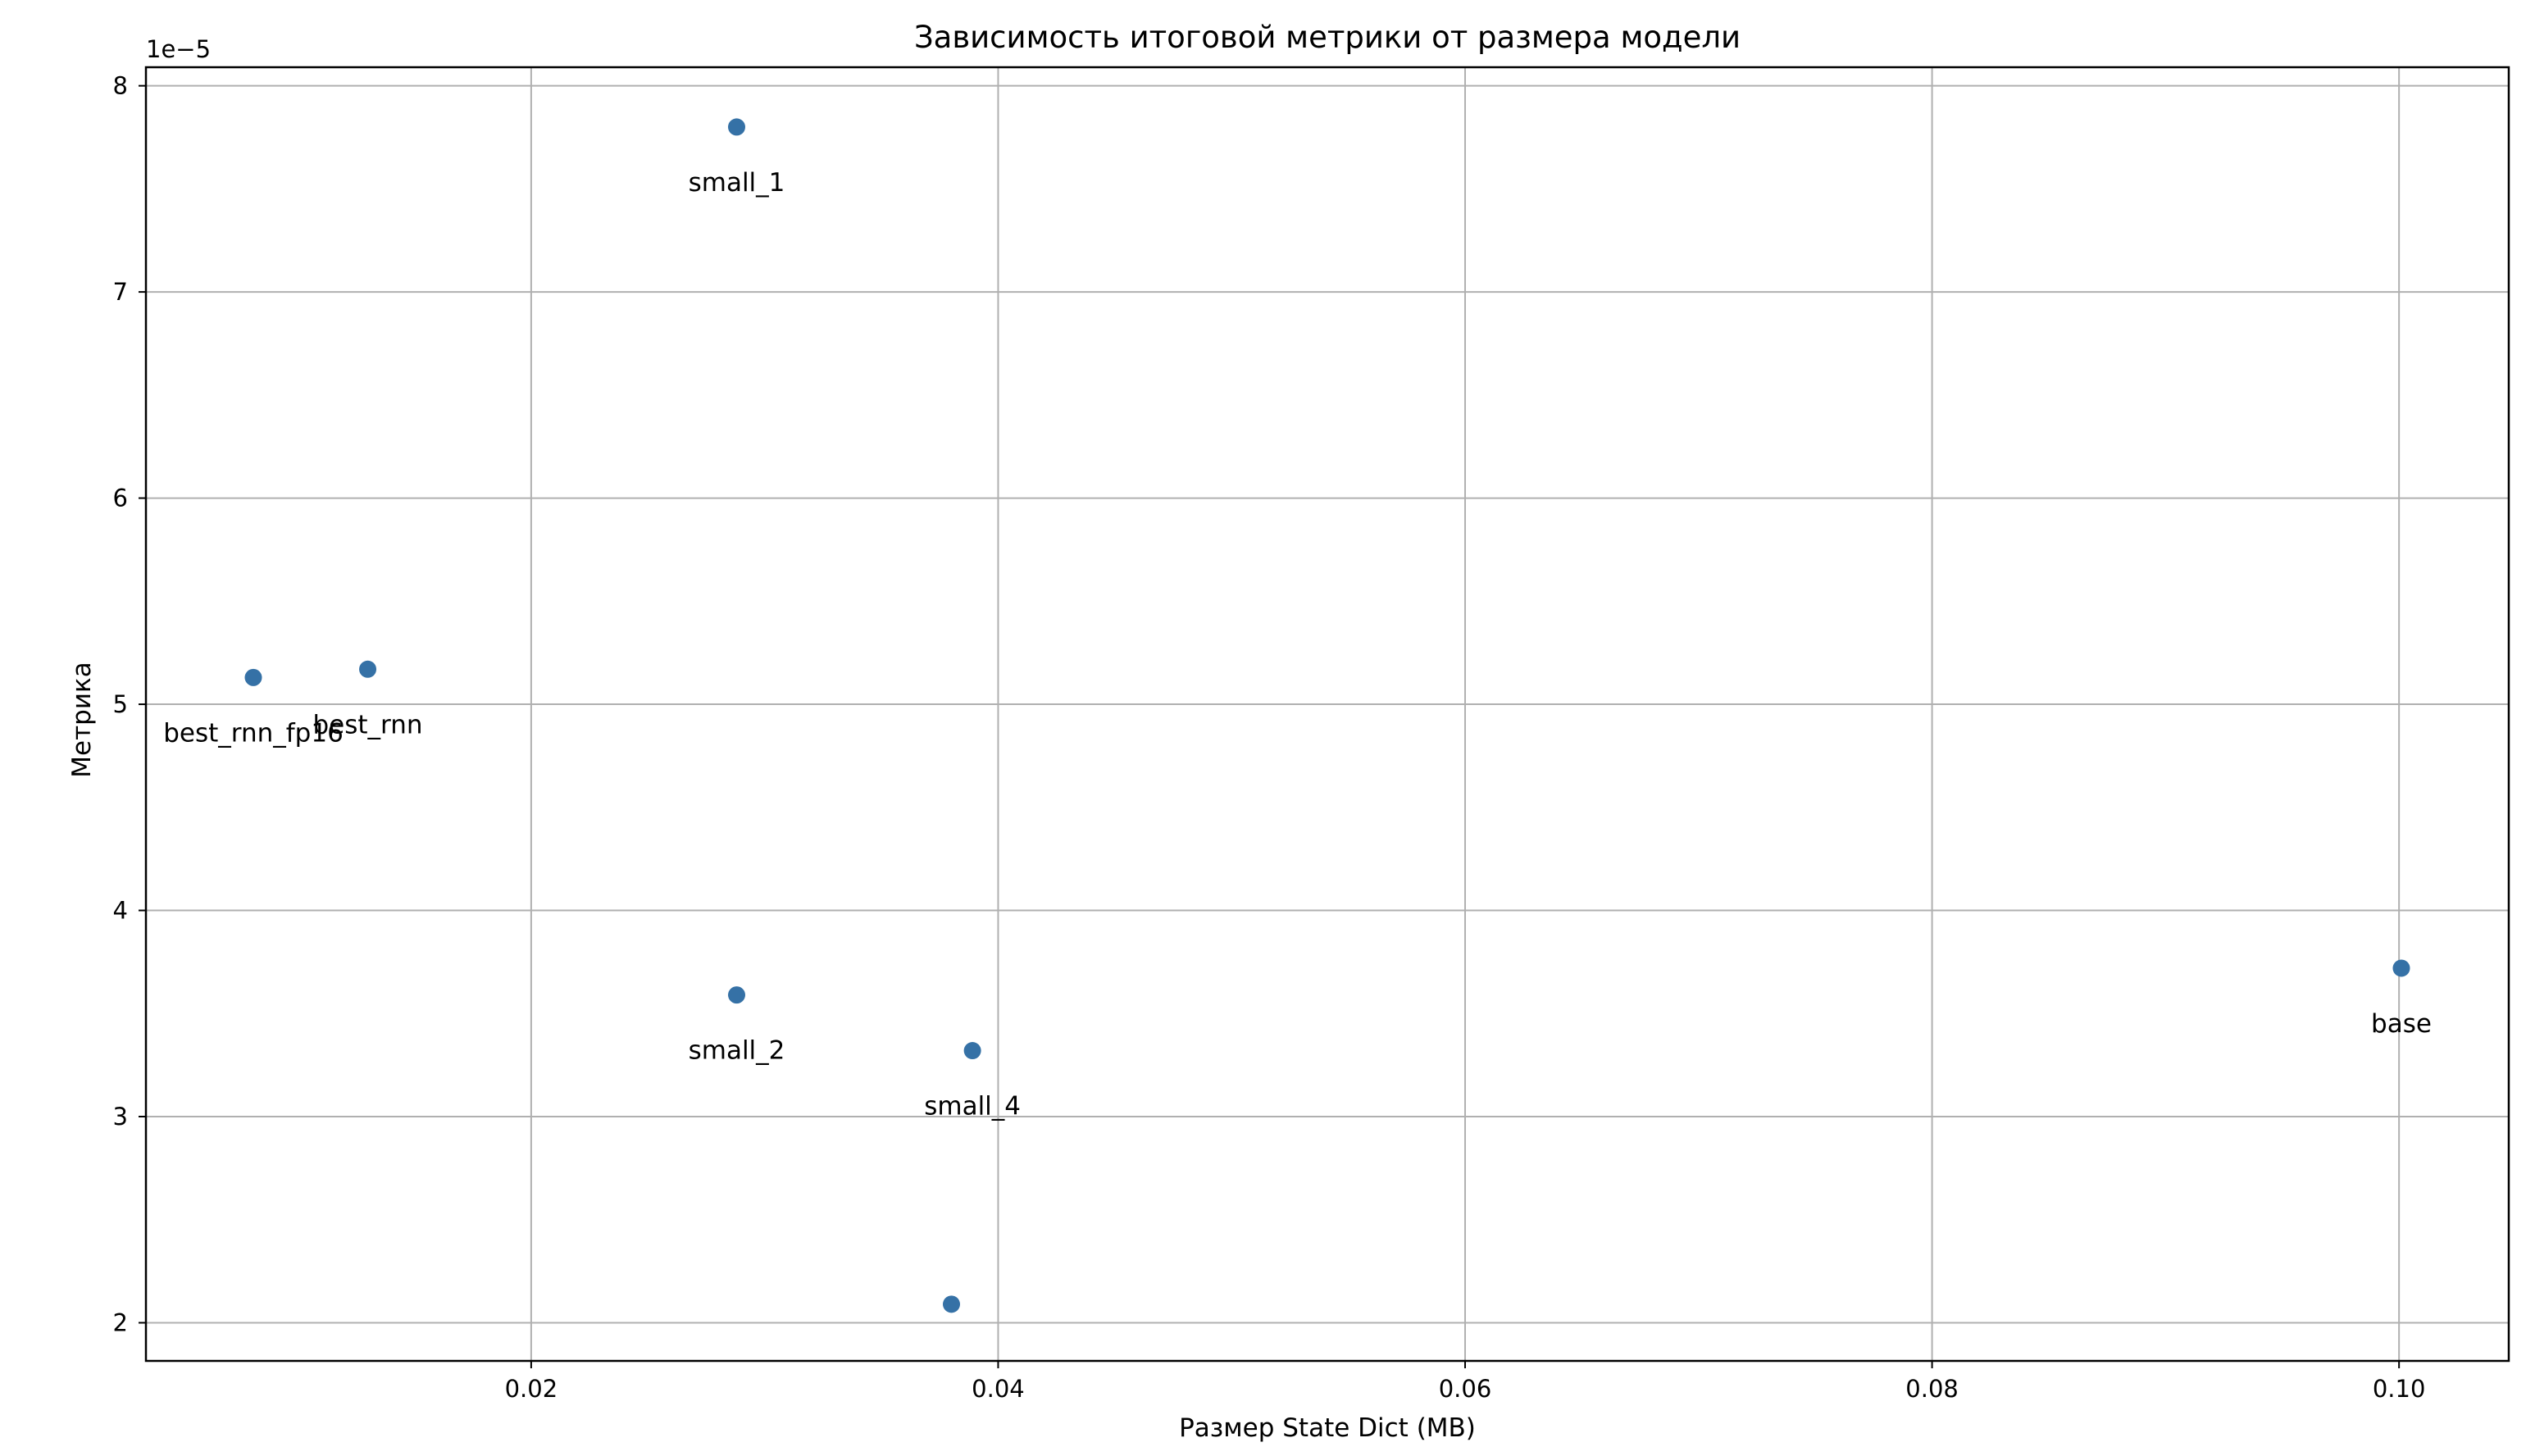 The height and width of the screenshot is (1456, 2535). Describe the element at coordinates (121, 911) in the screenshot. I see `y-tick-label: 4` at that location.